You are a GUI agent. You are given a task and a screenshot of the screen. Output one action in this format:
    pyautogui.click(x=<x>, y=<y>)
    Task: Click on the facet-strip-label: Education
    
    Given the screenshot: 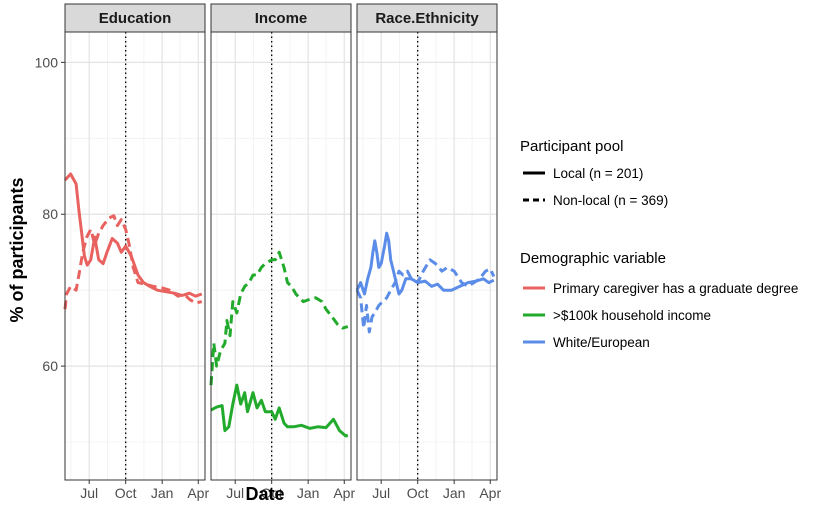 What is the action you would take?
    pyautogui.click(x=135, y=18)
    